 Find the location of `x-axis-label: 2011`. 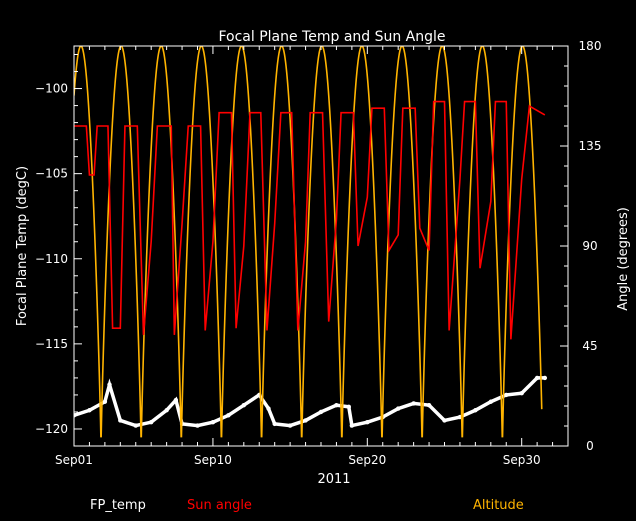

x-axis-label: 2011 is located at coordinates (333, 479).